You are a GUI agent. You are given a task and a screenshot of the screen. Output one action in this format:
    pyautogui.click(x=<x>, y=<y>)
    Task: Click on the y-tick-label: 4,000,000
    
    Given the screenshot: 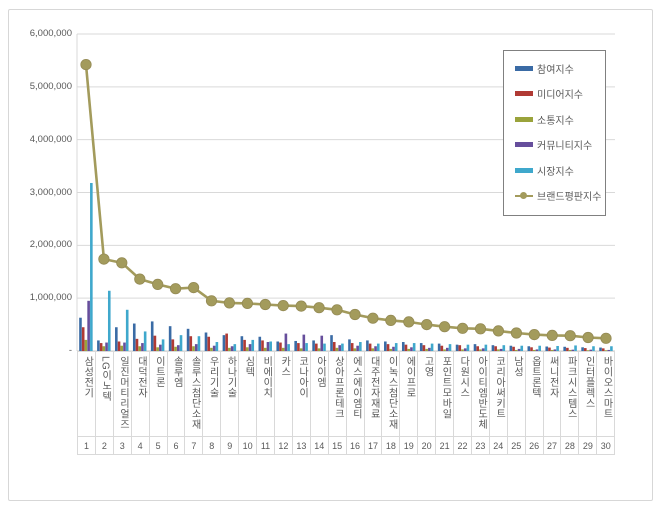 What is the action you would take?
    pyautogui.click(x=50, y=139)
    